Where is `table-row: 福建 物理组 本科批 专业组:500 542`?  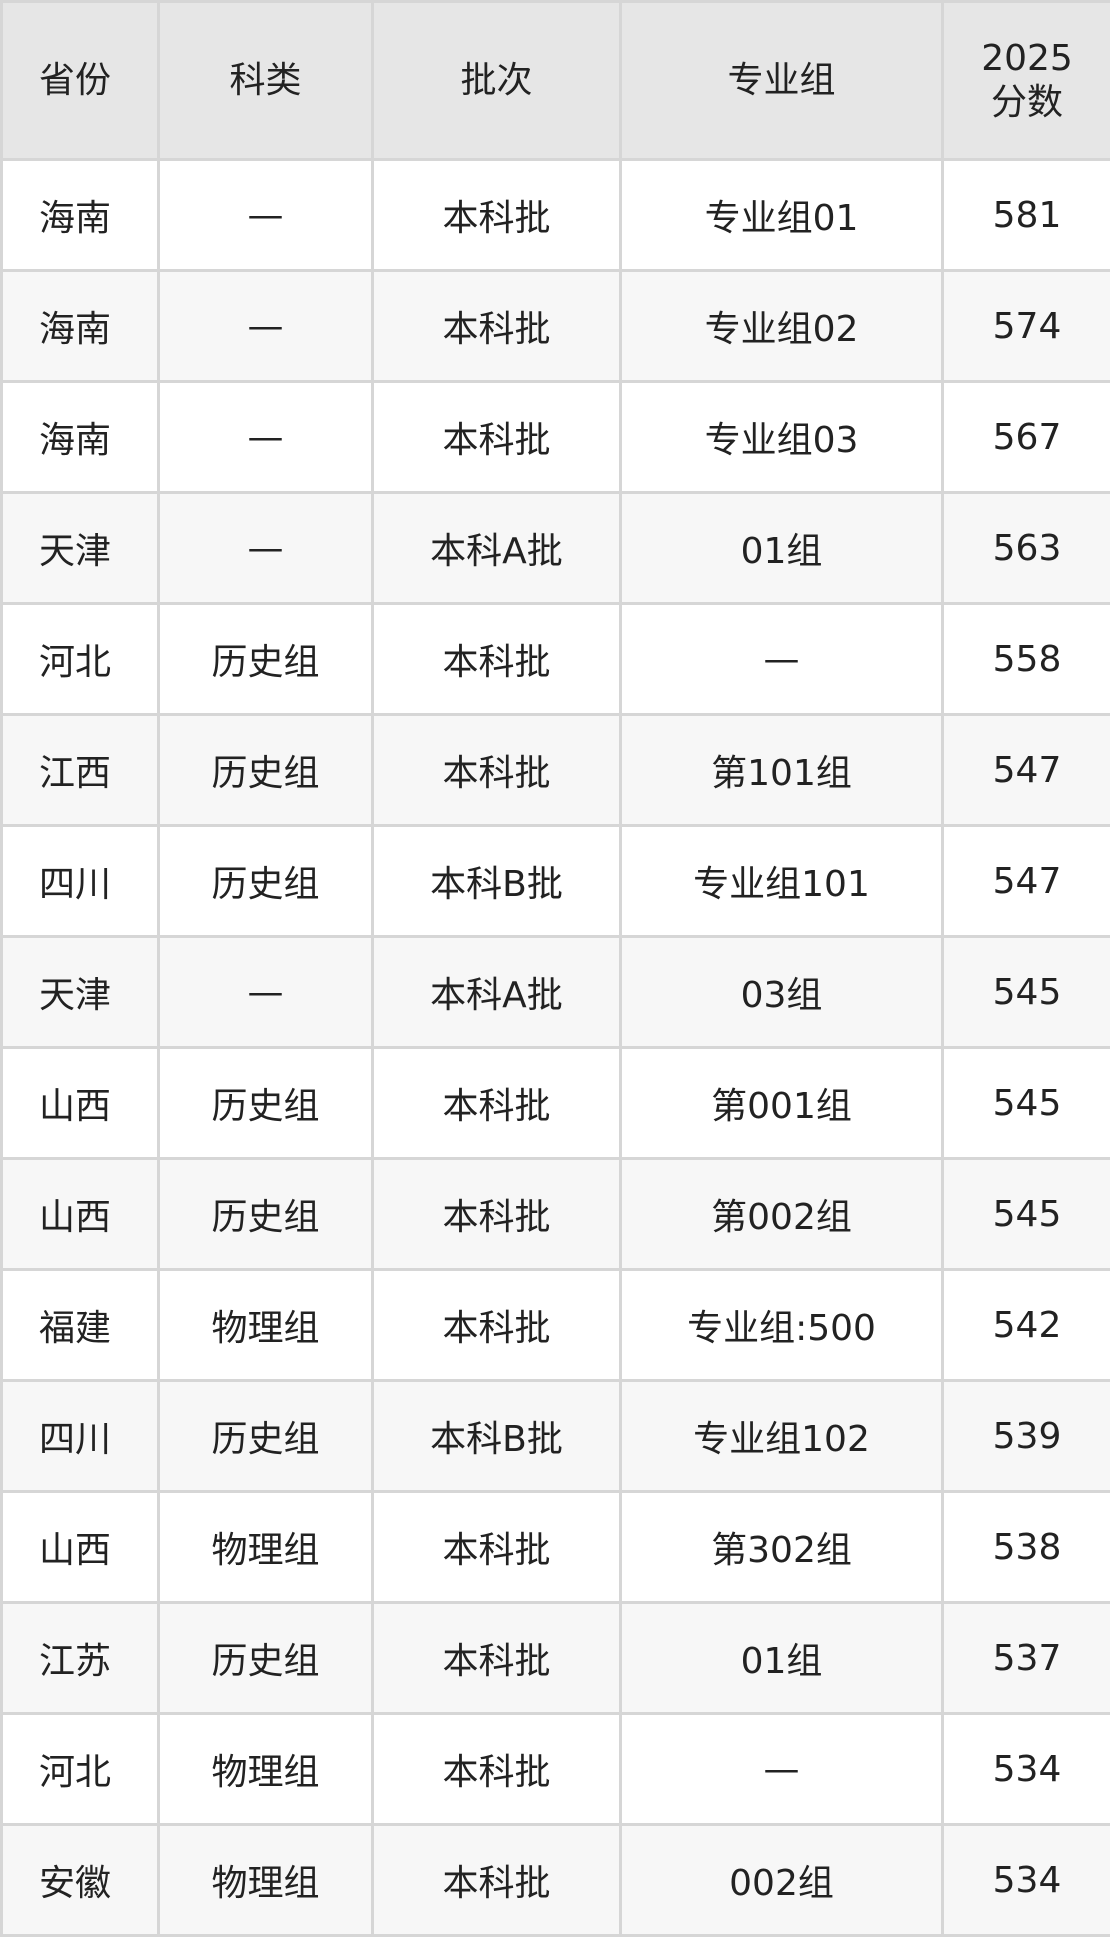 table-row: 福建 物理组 本科批 专业组:500 542 is located at coordinates (555, 1325).